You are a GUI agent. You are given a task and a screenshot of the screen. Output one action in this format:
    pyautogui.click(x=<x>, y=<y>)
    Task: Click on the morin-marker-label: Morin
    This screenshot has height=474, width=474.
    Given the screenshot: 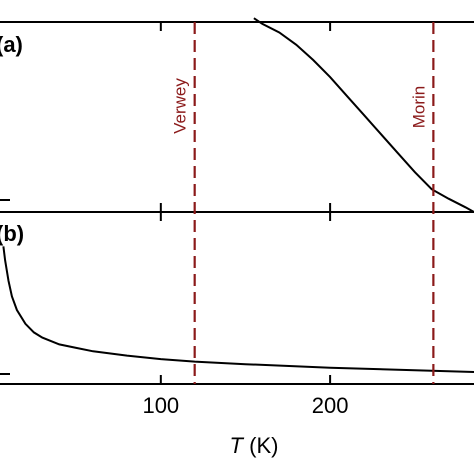 What is the action you would take?
    pyautogui.click(x=418, y=107)
    